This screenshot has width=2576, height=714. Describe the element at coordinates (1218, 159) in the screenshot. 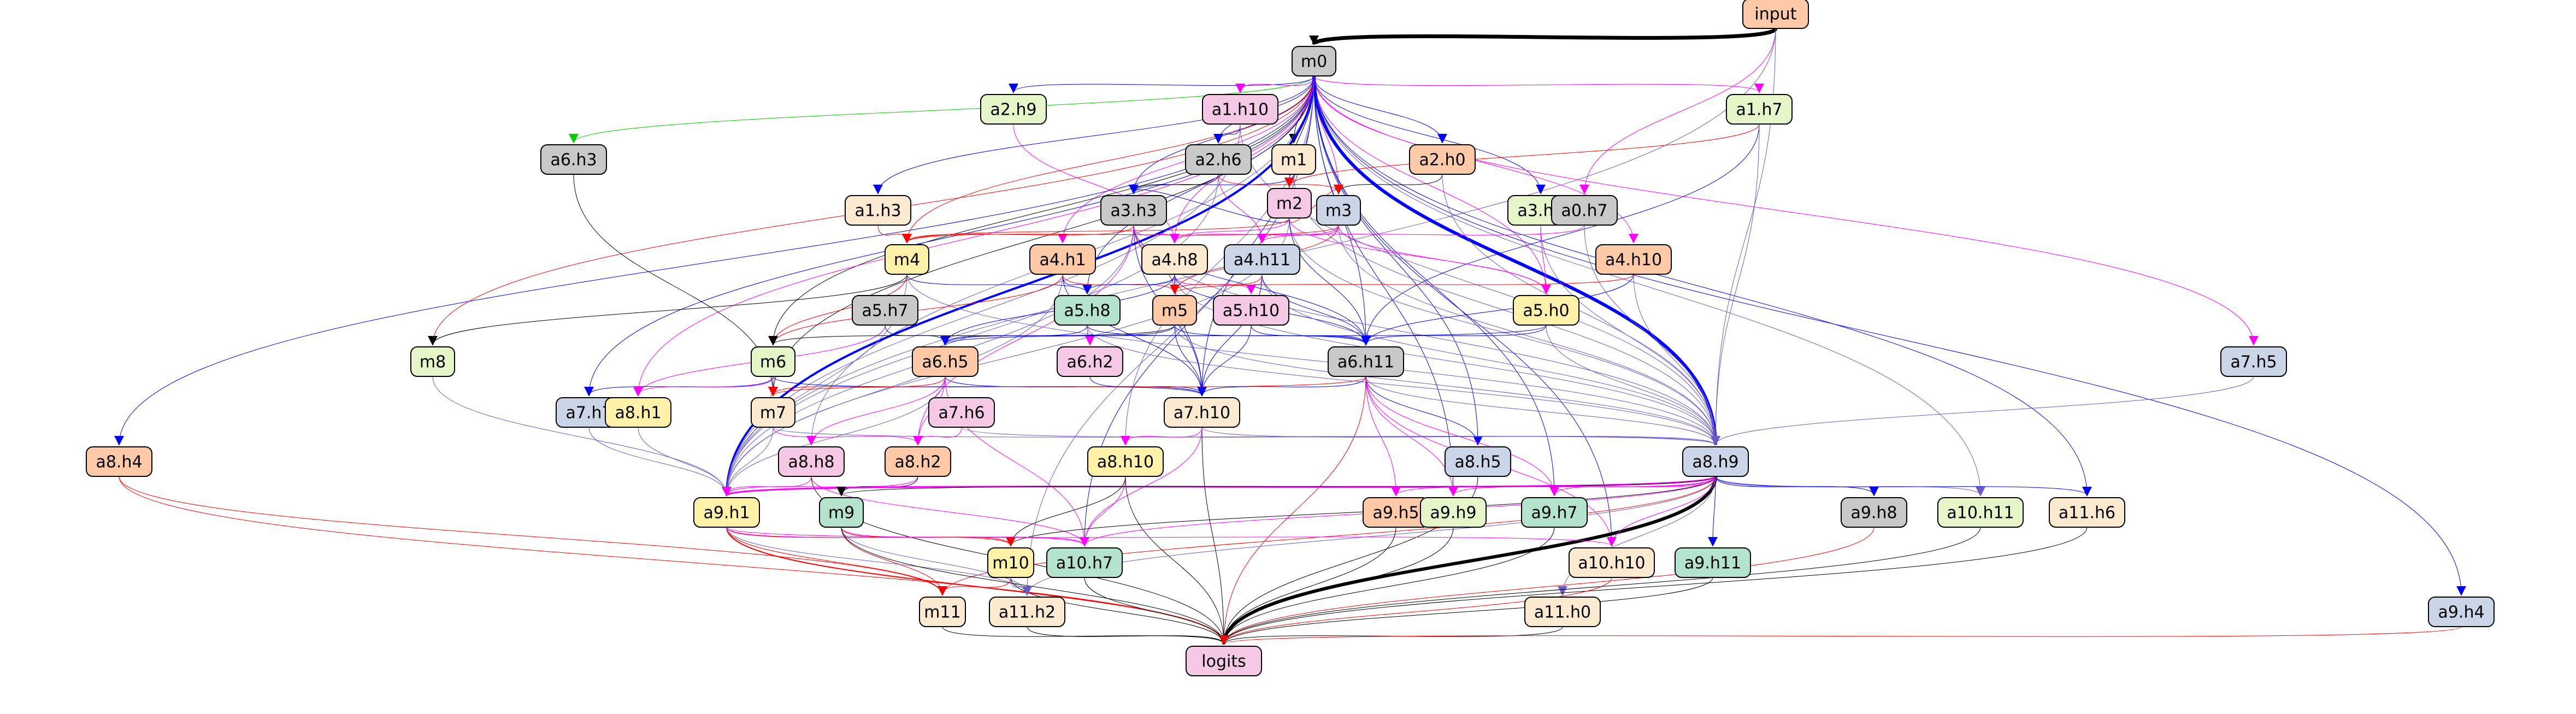

I see `node-a2.h6: a2.h6` at that location.